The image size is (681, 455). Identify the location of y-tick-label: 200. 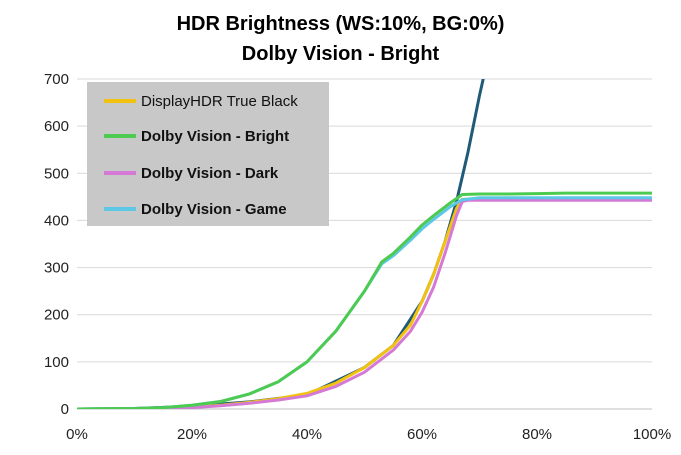
(56, 315).